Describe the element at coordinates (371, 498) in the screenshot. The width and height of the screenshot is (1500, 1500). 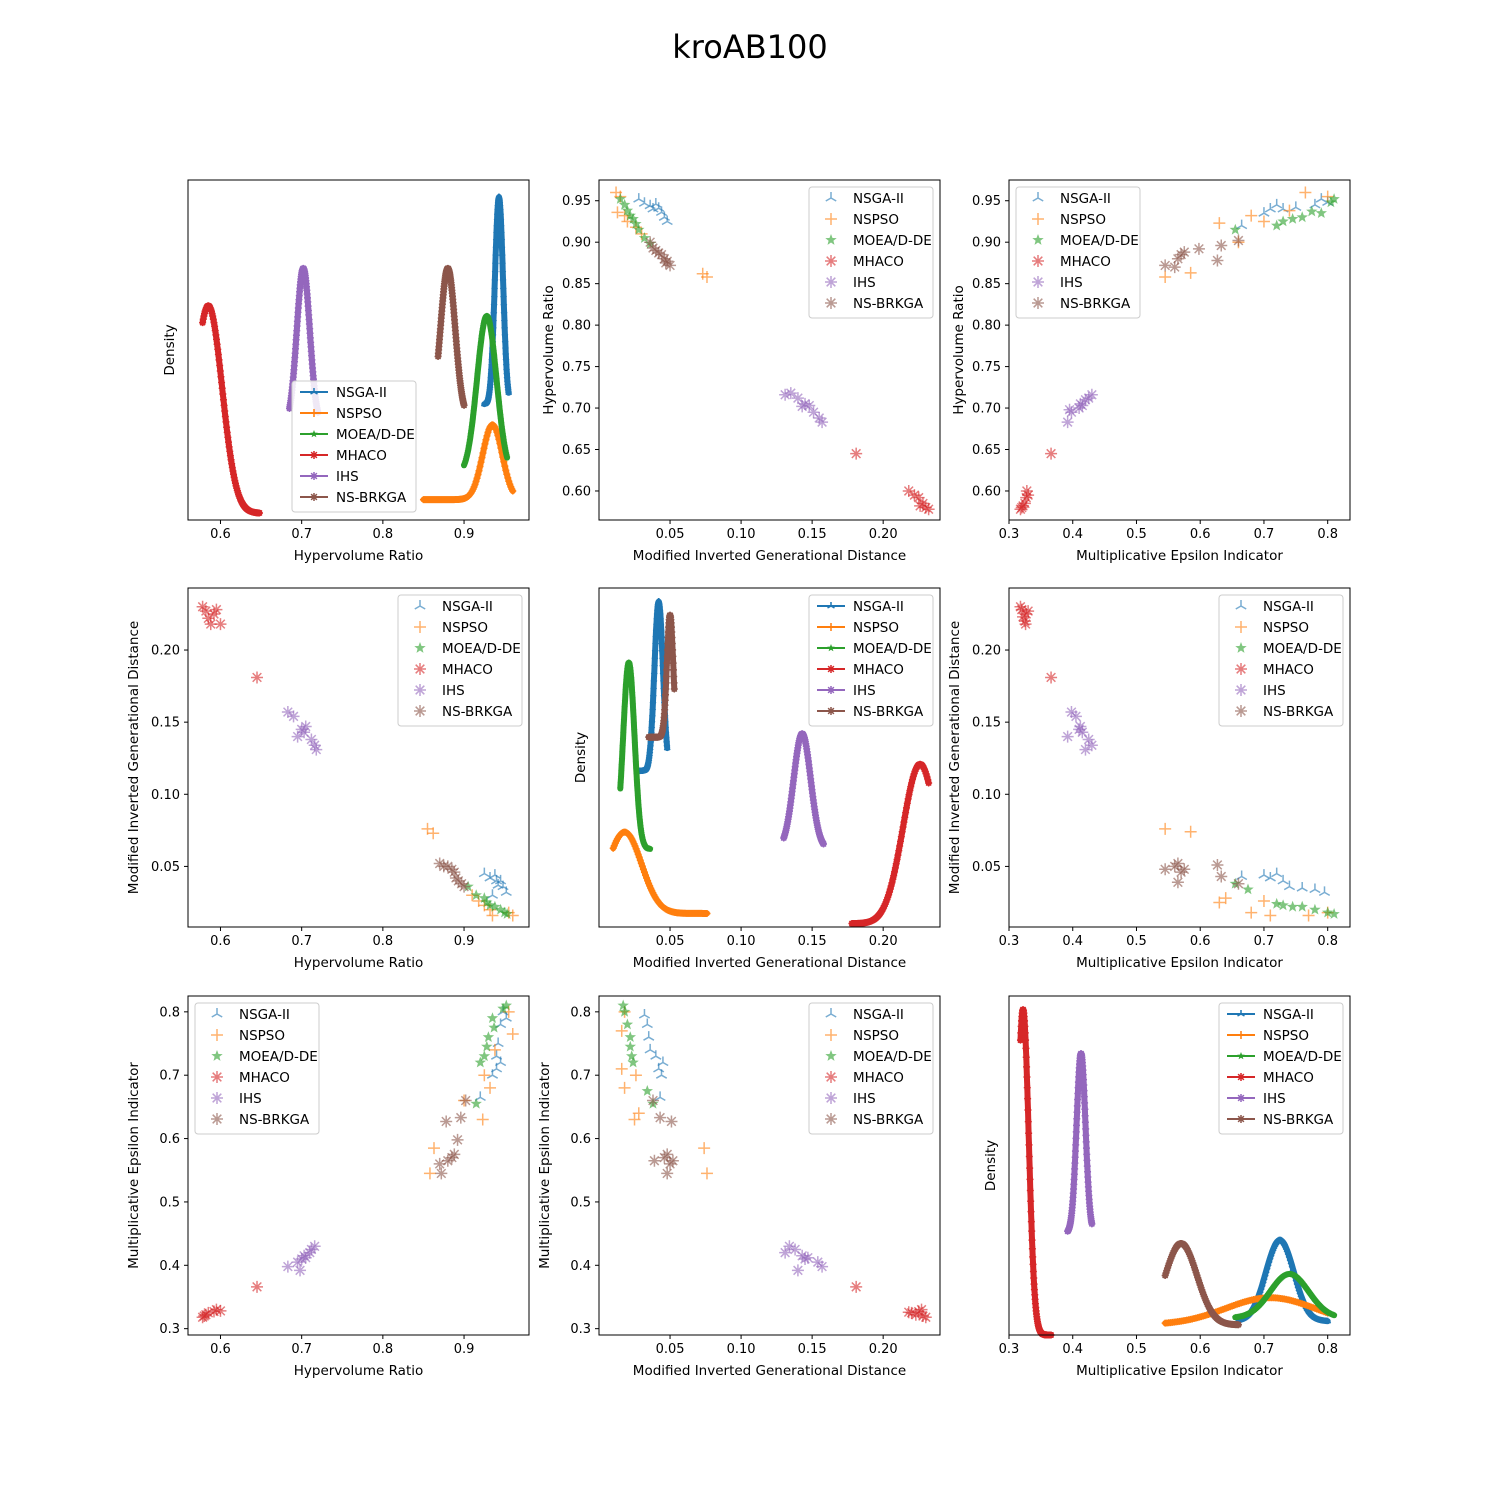
I see `legend-label: NS-BRKGA` at that location.